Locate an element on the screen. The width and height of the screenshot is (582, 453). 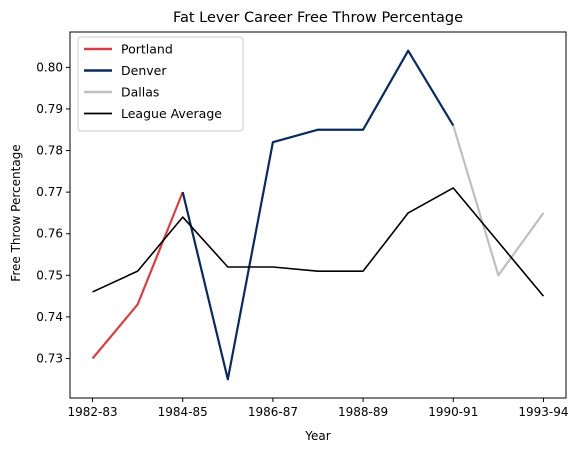
y-tick-label: 0.77 is located at coordinates (49, 192).